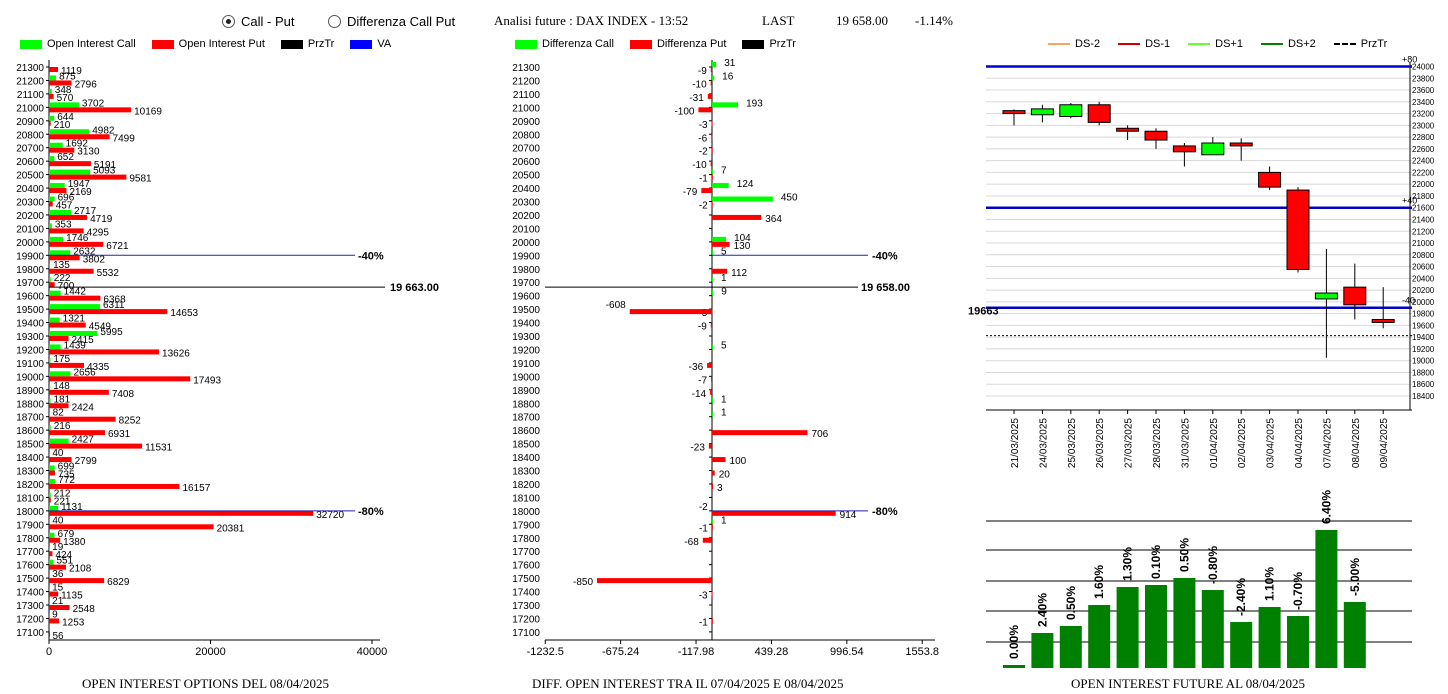 This screenshot has height=694, width=1448. What do you see at coordinates (1327, 443) in the screenshot?
I see `x-tick-label: 07/04/2025` at bounding box center [1327, 443].